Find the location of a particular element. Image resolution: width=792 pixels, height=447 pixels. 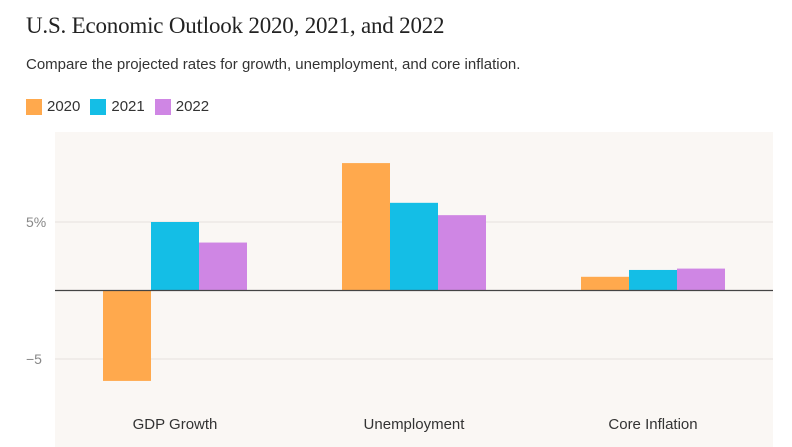

x-category-label: Unemployment is located at coordinates (415, 424).